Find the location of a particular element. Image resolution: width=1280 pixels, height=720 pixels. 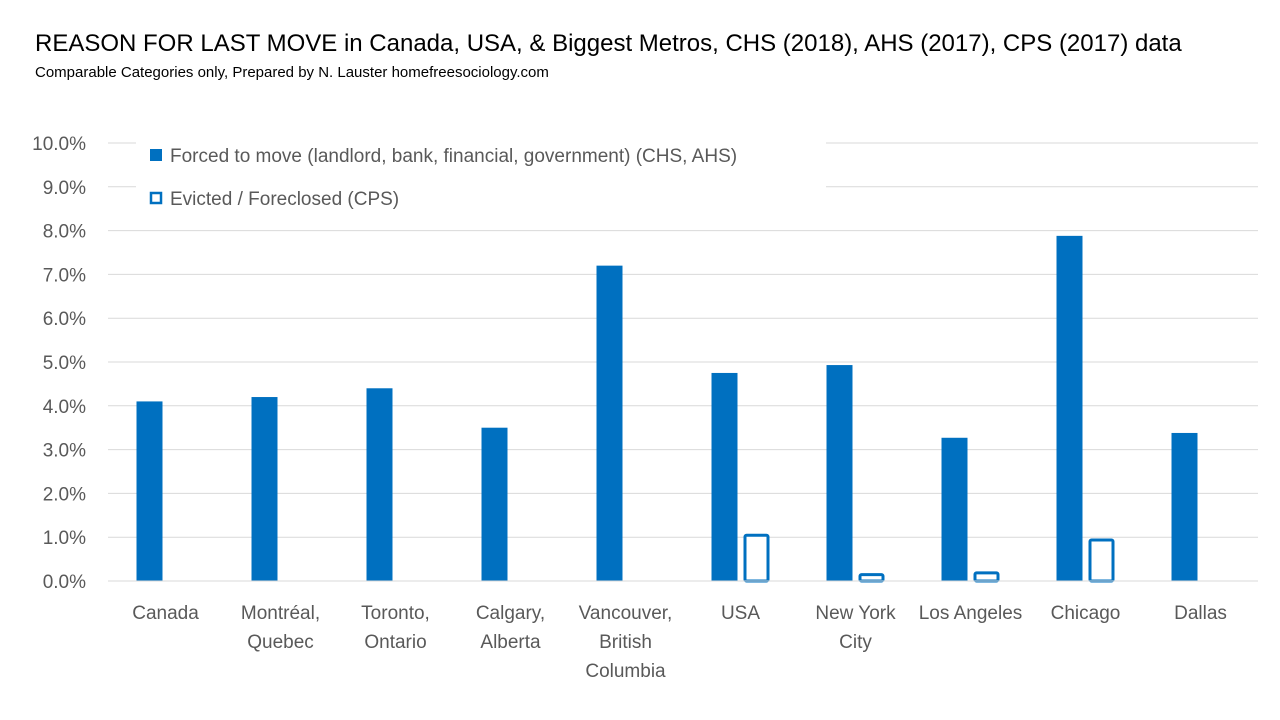

x-tick-label: Los Angeles is located at coordinates (971, 613).